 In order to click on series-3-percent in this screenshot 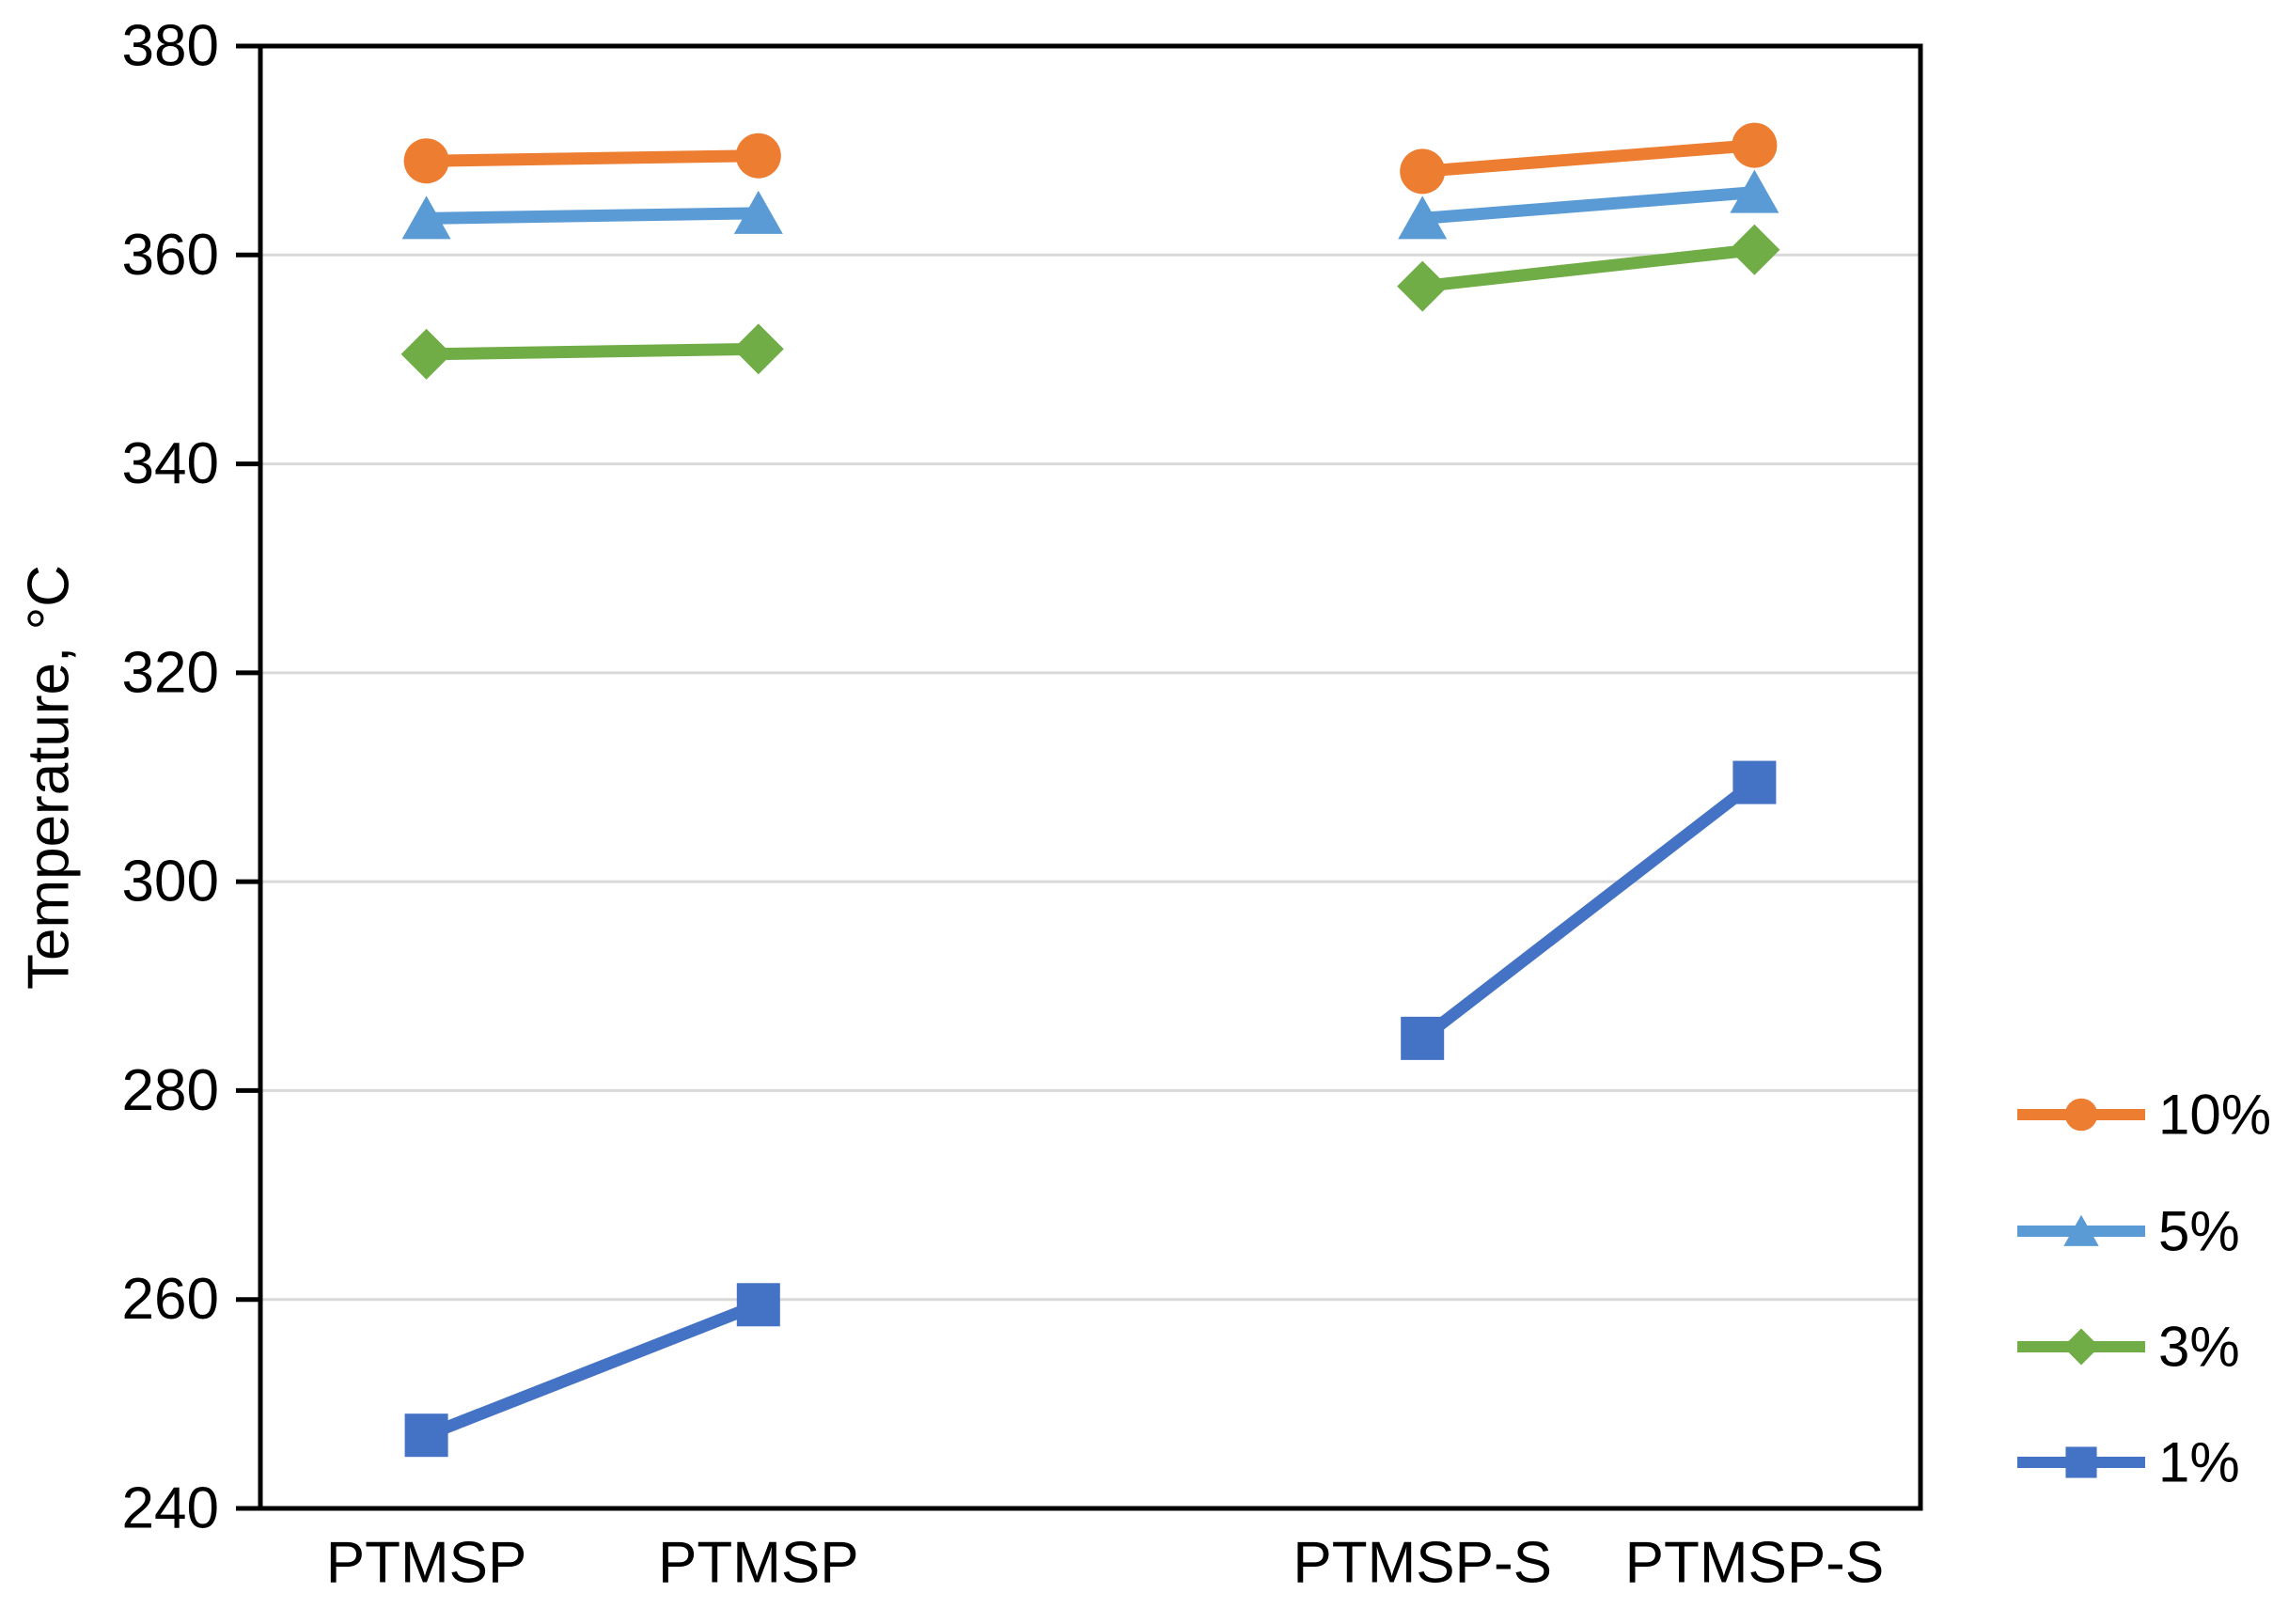, I will do `click(1091, 302)`.